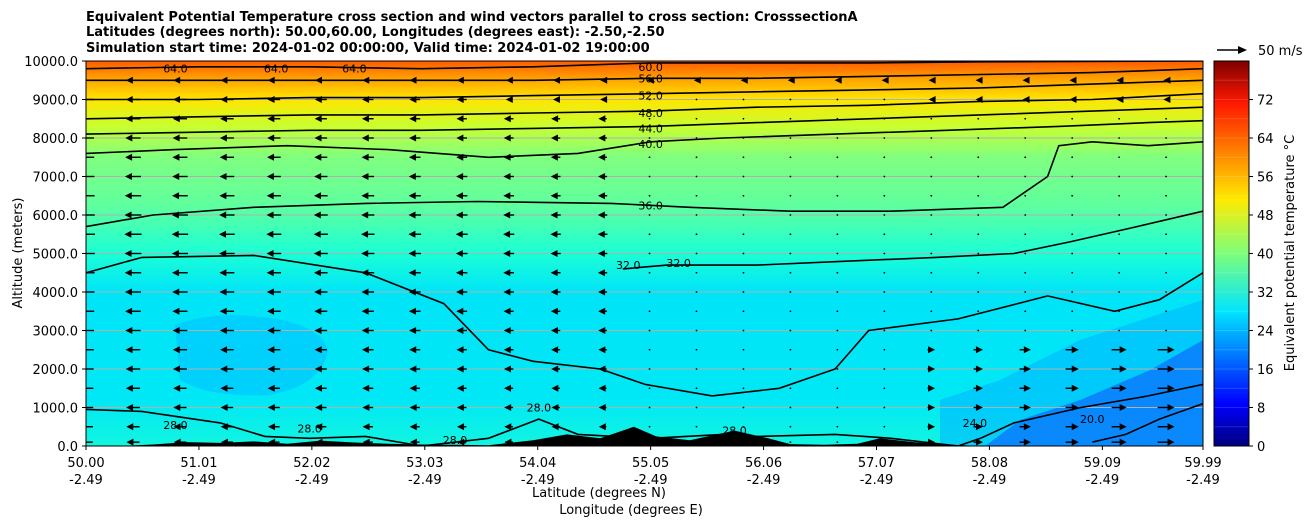  Describe the element at coordinates (18, 253) in the screenshot. I see `y-axis-label: Altitude (meters)` at that location.